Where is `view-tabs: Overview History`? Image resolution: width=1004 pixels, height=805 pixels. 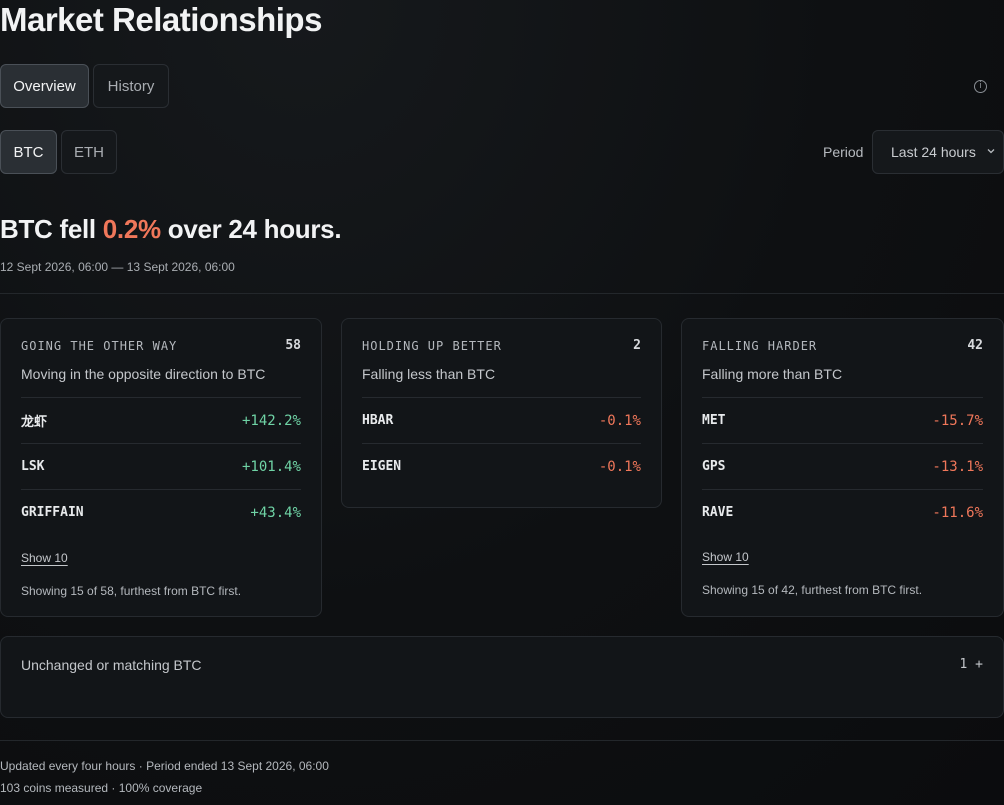
view-tabs: Overview History is located at coordinates (84, 86).